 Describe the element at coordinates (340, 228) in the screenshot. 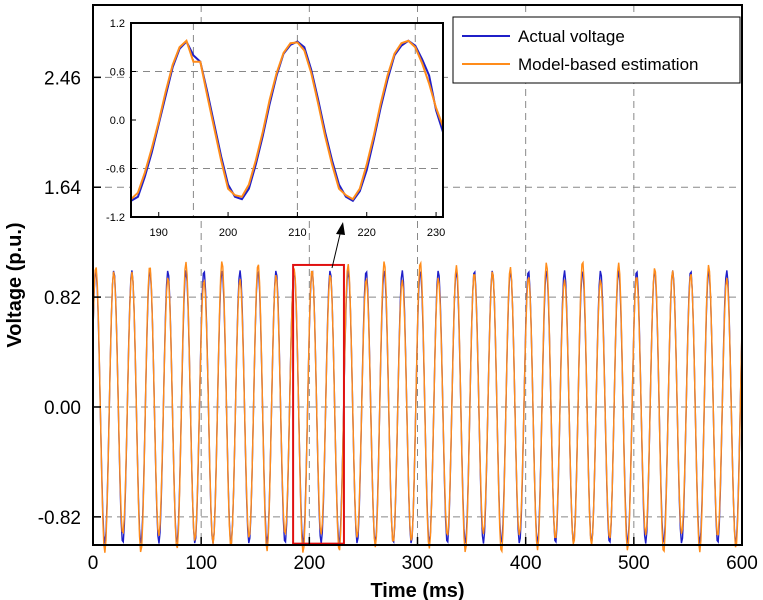

I see `inset-pointer-arrowhead` at that location.